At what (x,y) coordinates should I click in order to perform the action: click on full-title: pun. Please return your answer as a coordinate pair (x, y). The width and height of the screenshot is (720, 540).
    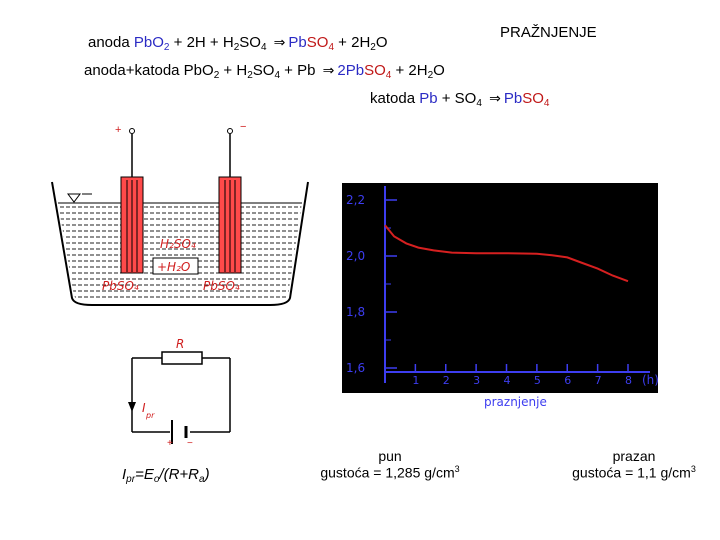
    Looking at the image, I should click on (390, 456).